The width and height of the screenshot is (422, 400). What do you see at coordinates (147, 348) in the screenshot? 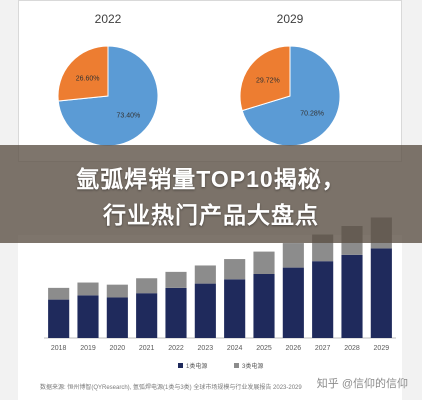
I see `x-tick-label-2021: 2021` at bounding box center [147, 348].